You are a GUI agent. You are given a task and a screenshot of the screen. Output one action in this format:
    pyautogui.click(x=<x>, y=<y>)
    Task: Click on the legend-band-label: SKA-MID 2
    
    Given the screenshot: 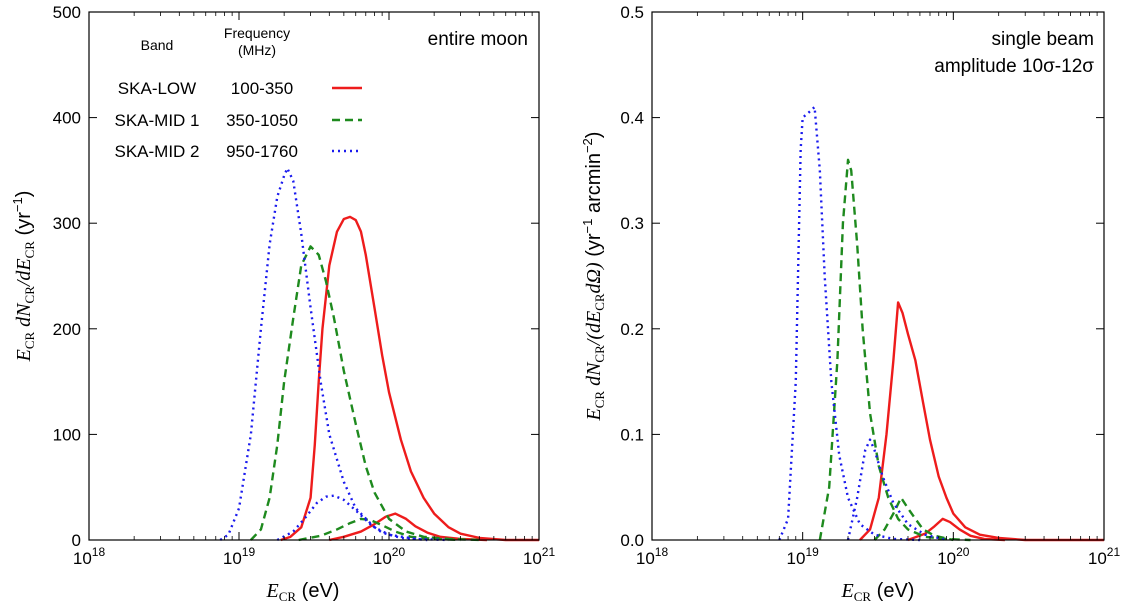 What is the action you would take?
    pyautogui.click(x=156, y=151)
    